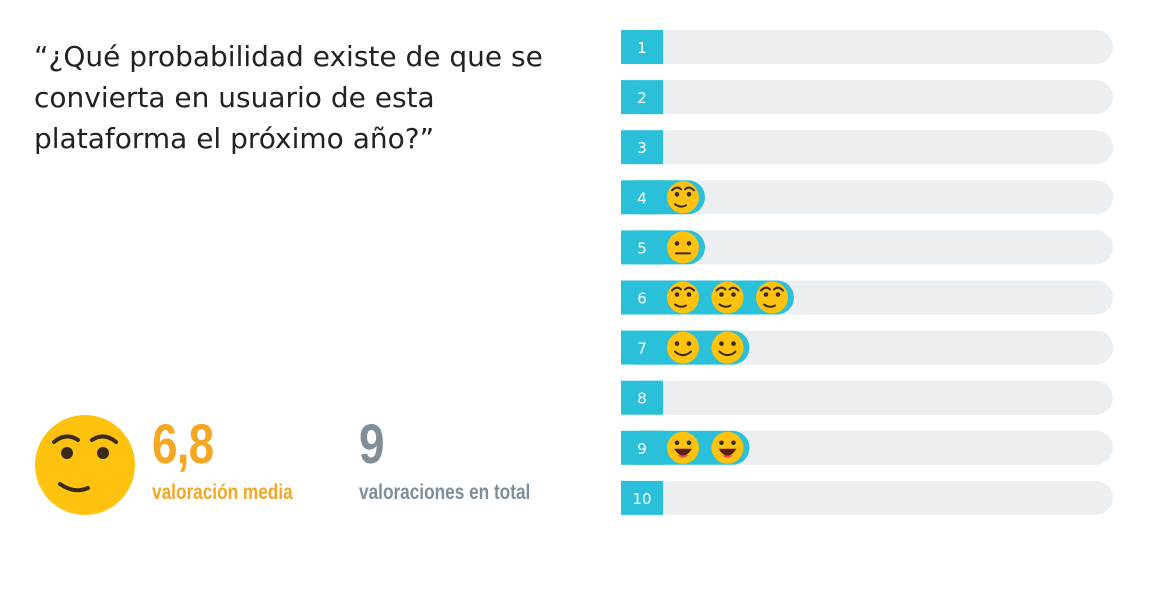 The width and height of the screenshot is (1157, 607). I want to click on average-rating-label: valoración media, so click(222, 492).